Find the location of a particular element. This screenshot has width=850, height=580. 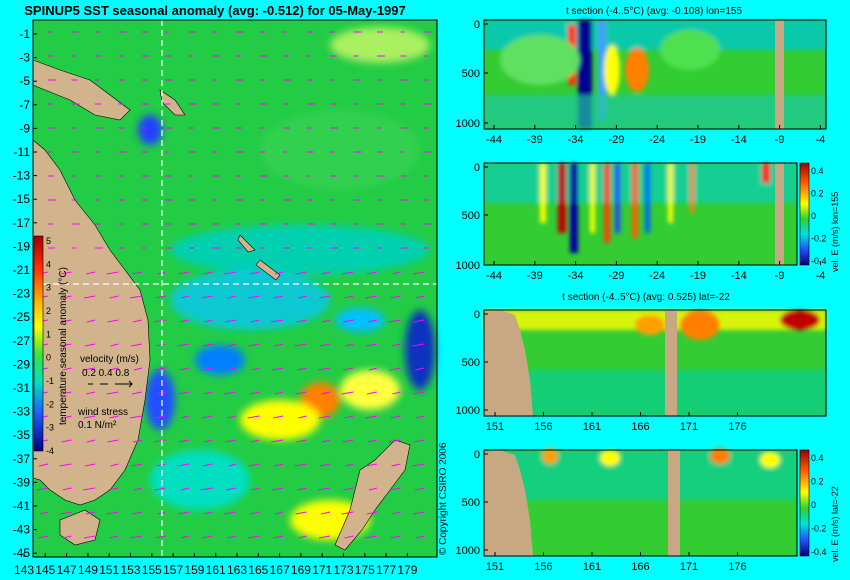

panel2-colorbar is located at coordinates (804, 214).